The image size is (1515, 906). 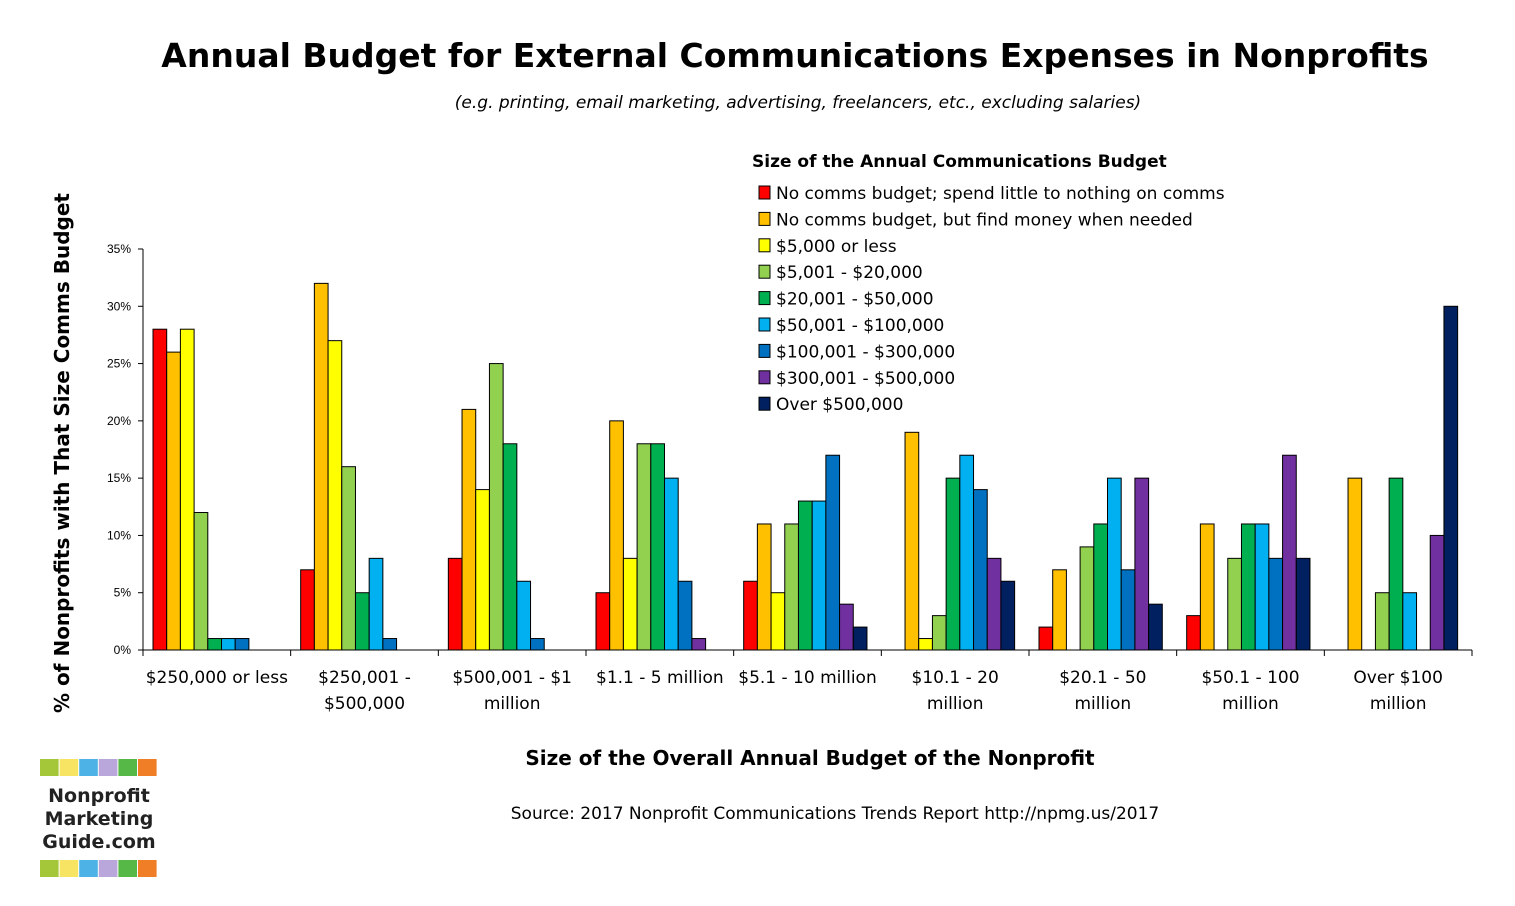 What do you see at coordinates (125, 449) in the screenshot?
I see `y-axis: 0% 5% 10% 15% 20% 25% 30% 35%` at bounding box center [125, 449].